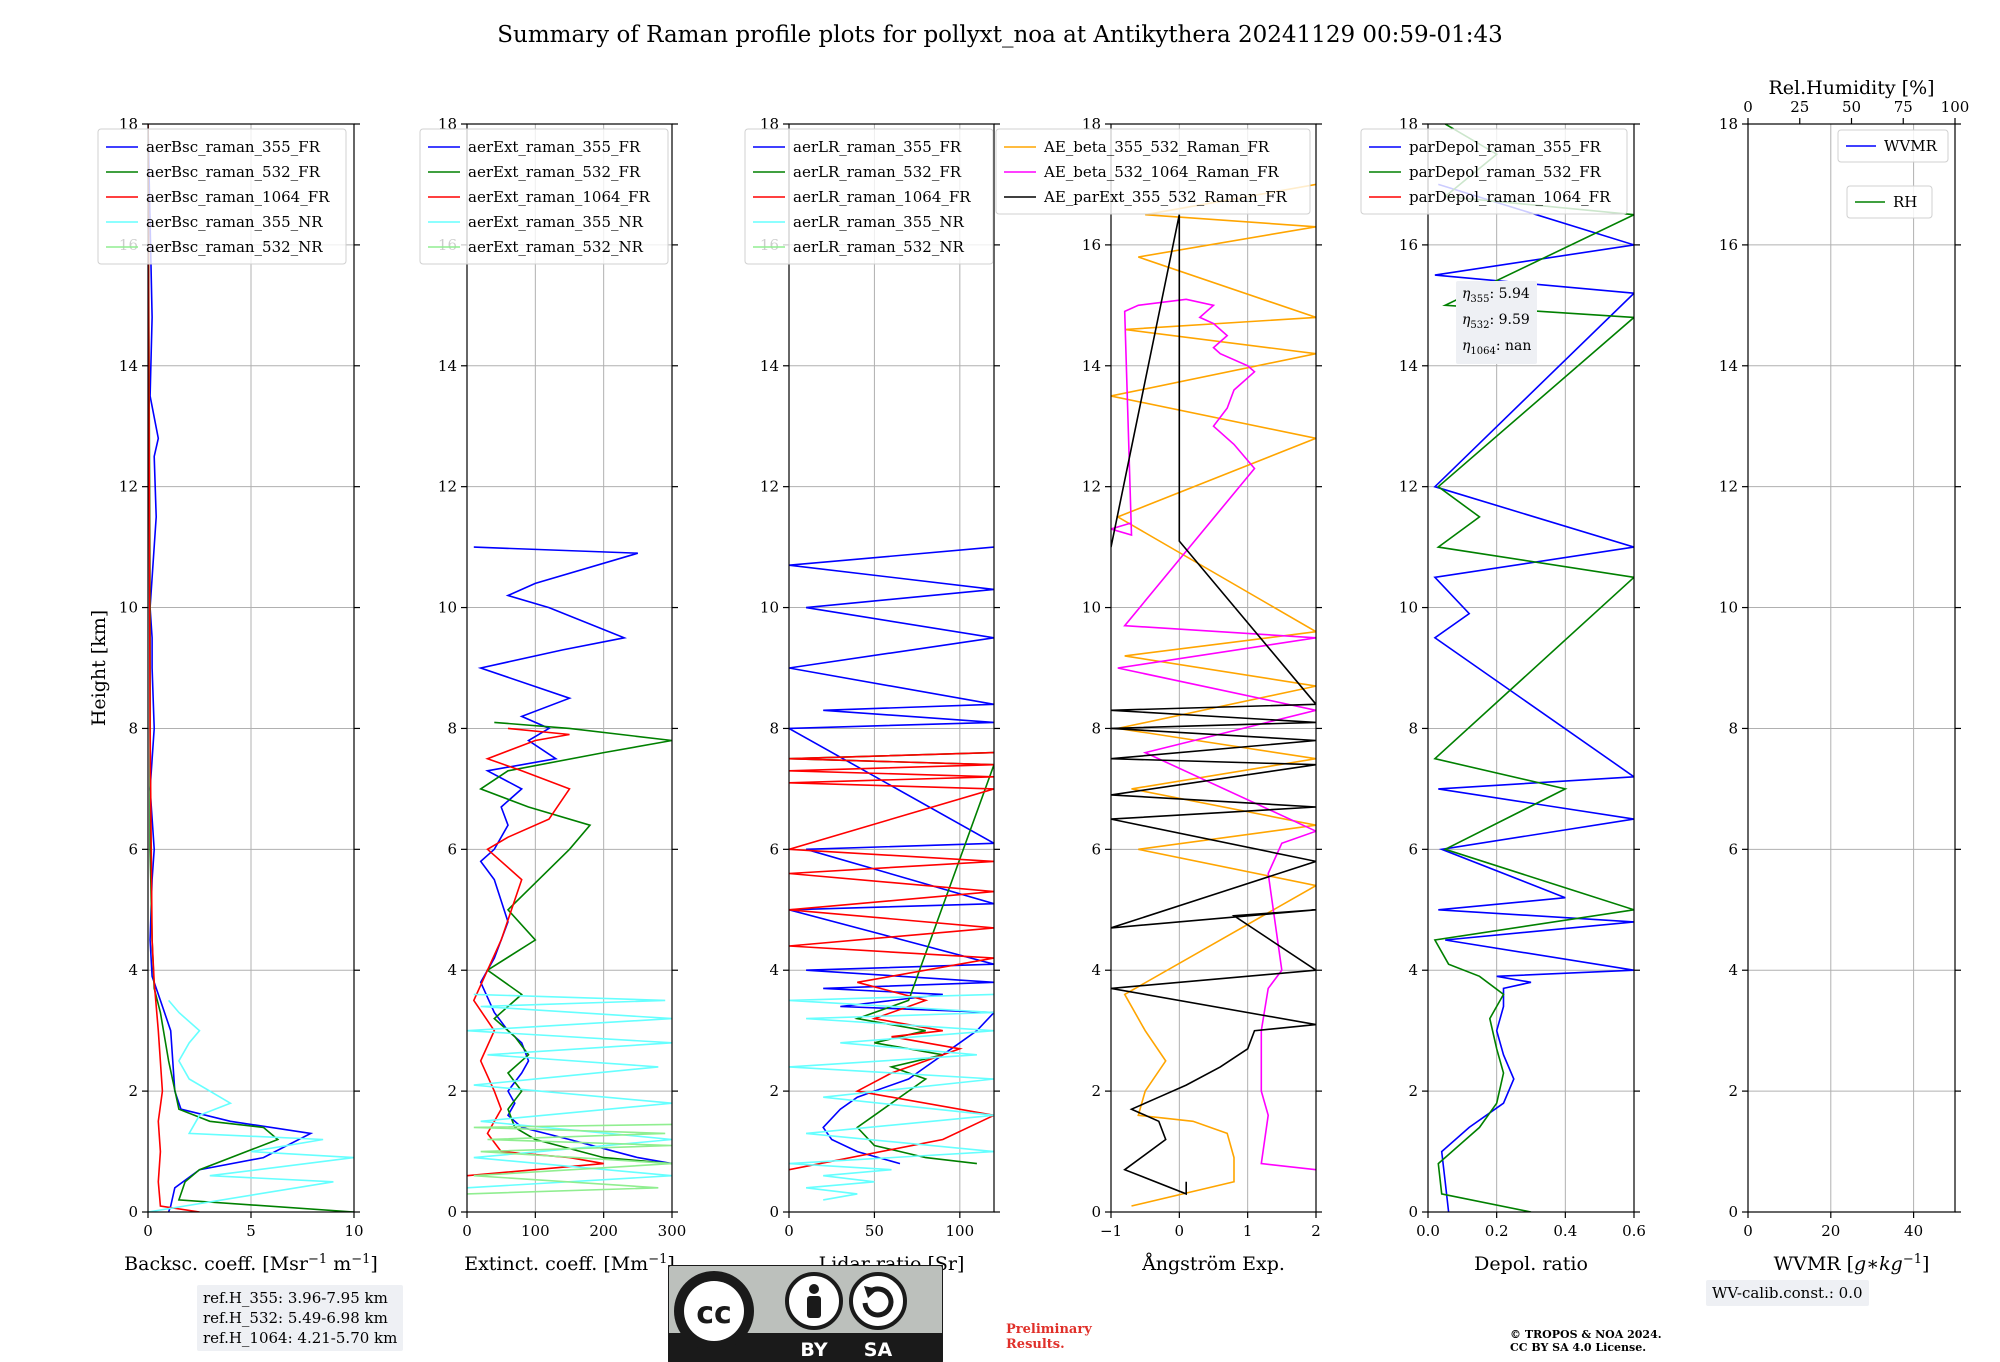 The width and height of the screenshot is (2000, 1362). I want to click on x-tick-label: 20, so click(1830, 1231).